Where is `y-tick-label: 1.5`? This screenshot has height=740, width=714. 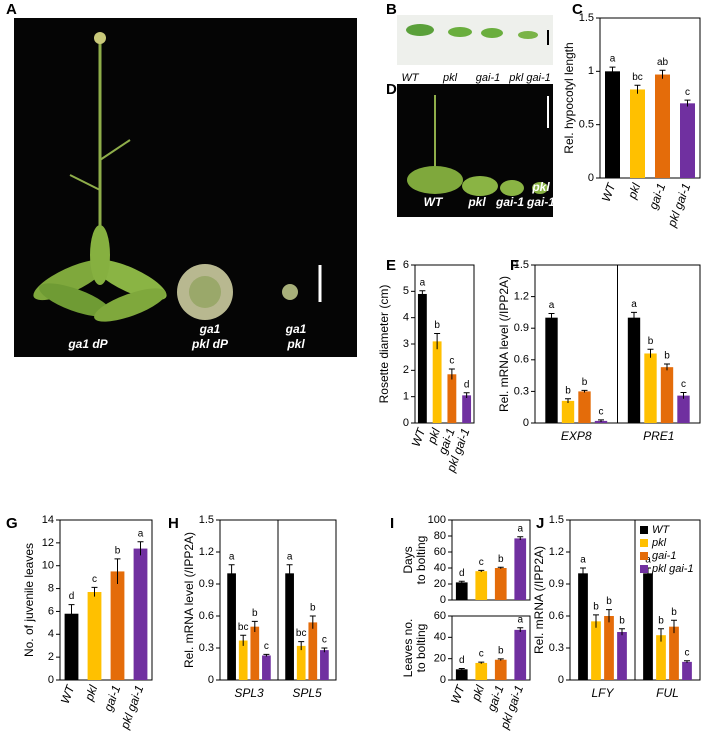 y-tick-label: 1.5 is located at coordinates (521, 265).